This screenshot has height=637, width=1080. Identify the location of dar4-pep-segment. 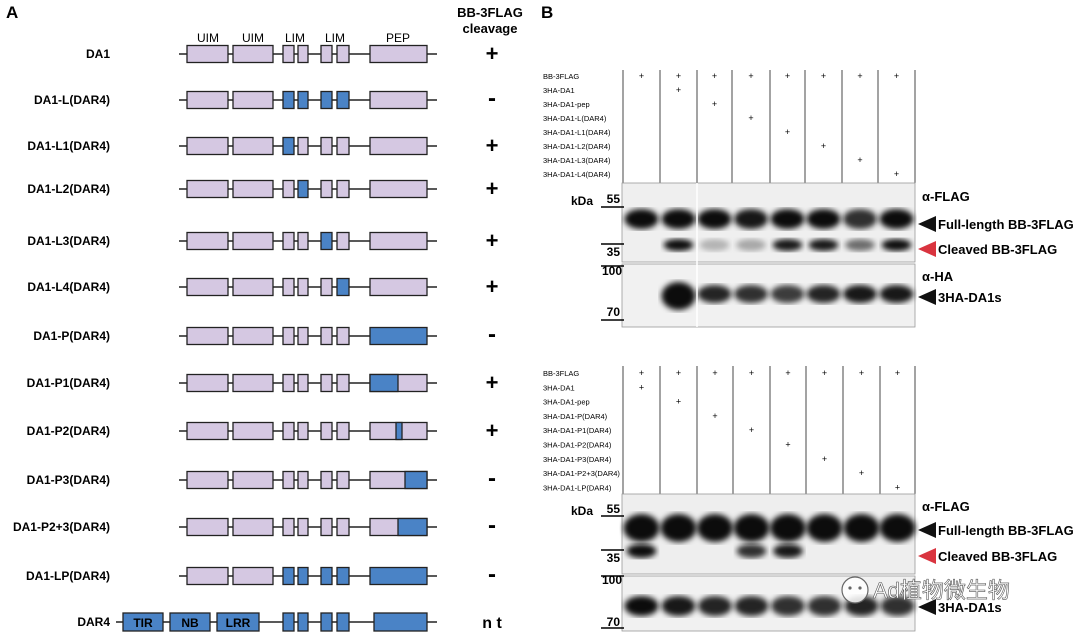
(416, 480).